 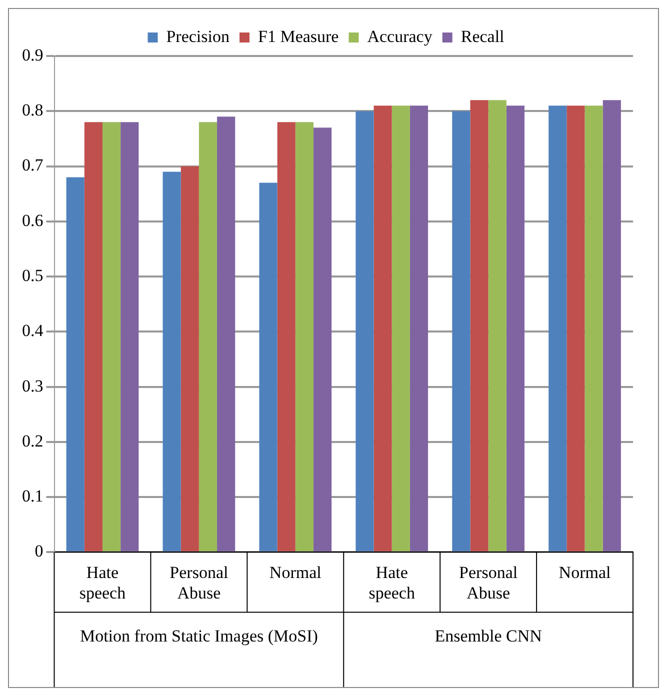 I want to click on y-tick-label: 0.6, so click(x=33, y=220).